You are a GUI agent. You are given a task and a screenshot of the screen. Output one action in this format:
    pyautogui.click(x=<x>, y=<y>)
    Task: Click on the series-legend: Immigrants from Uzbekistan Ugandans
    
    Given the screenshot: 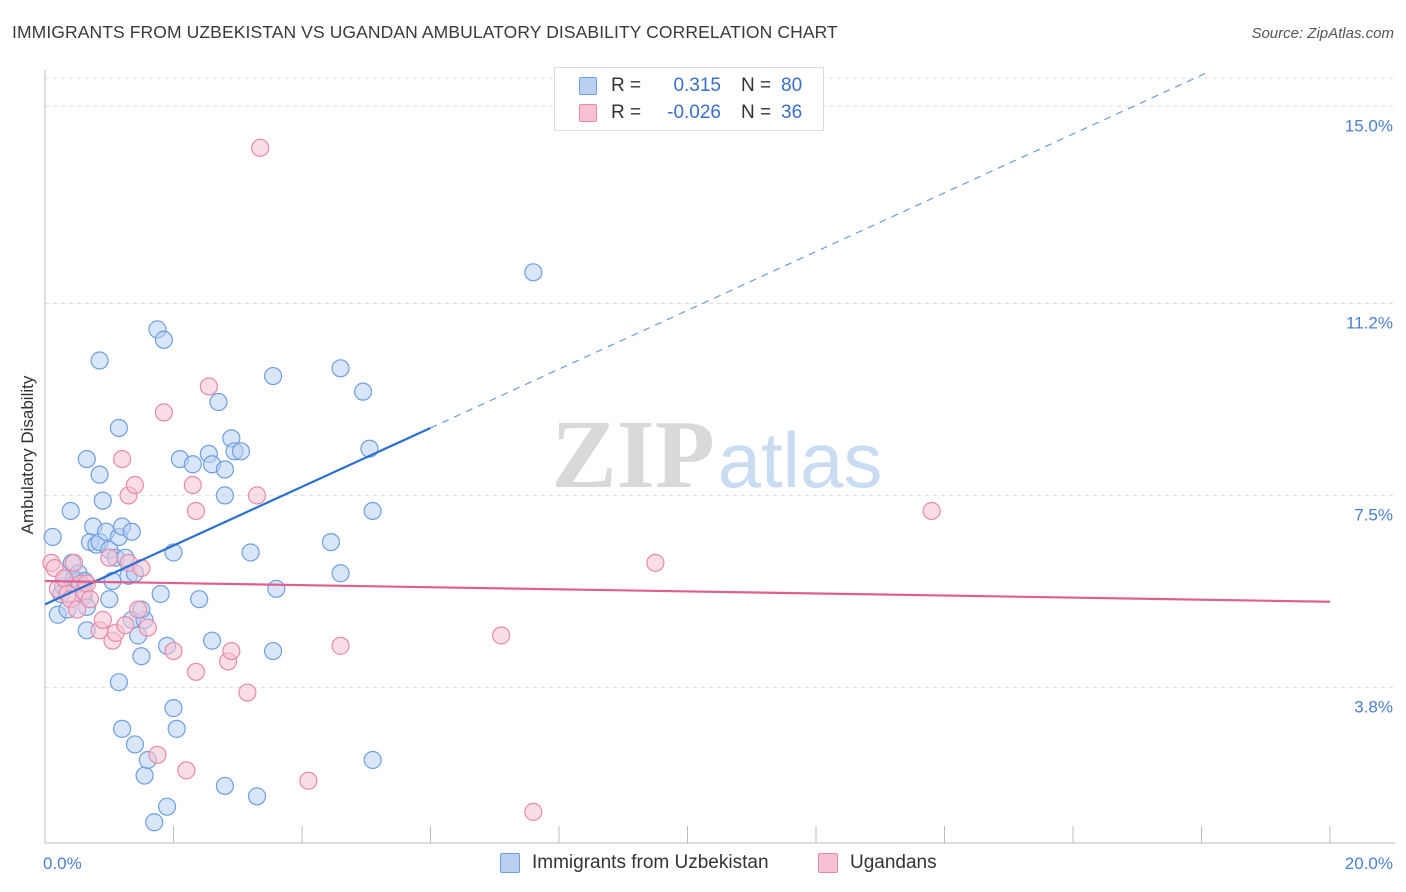 What is the action you would take?
    pyautogui.click(x=703, y=865)
    